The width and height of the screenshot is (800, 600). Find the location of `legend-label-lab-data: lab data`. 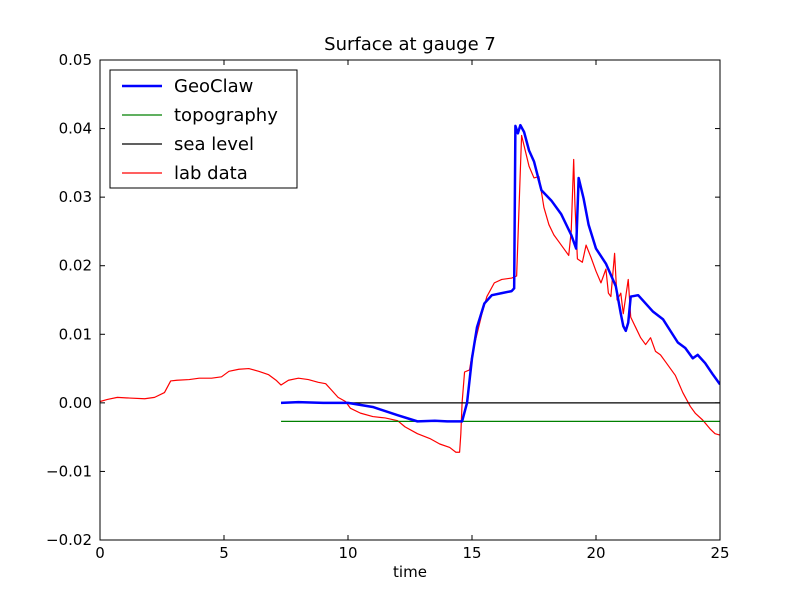

legend-label-lab-data: lab data is located at coordinates (211, 173).